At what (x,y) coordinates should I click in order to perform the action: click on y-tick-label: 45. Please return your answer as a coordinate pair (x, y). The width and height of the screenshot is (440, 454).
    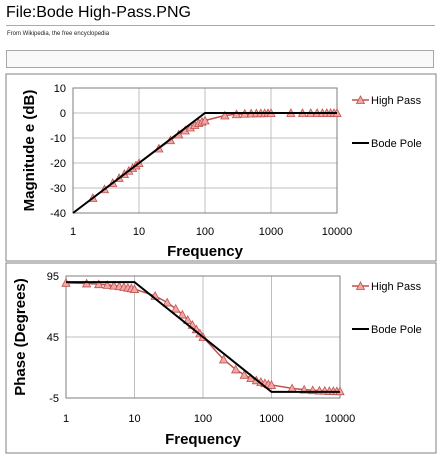
    Looking at the image, I should click on (53, 338).